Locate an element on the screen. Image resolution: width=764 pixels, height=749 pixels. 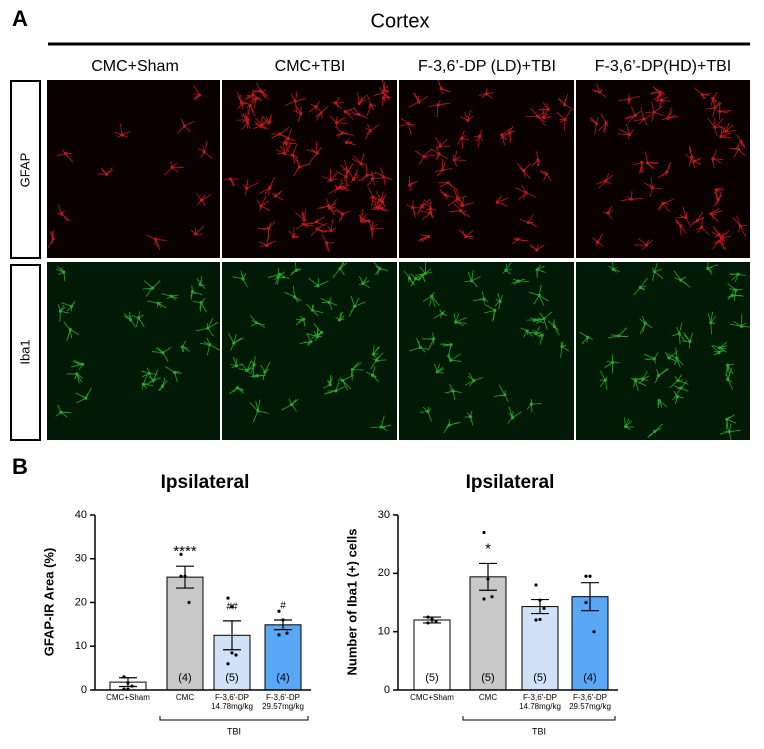
chart-title: Ipsilateral is located at coordinates (205, 482).